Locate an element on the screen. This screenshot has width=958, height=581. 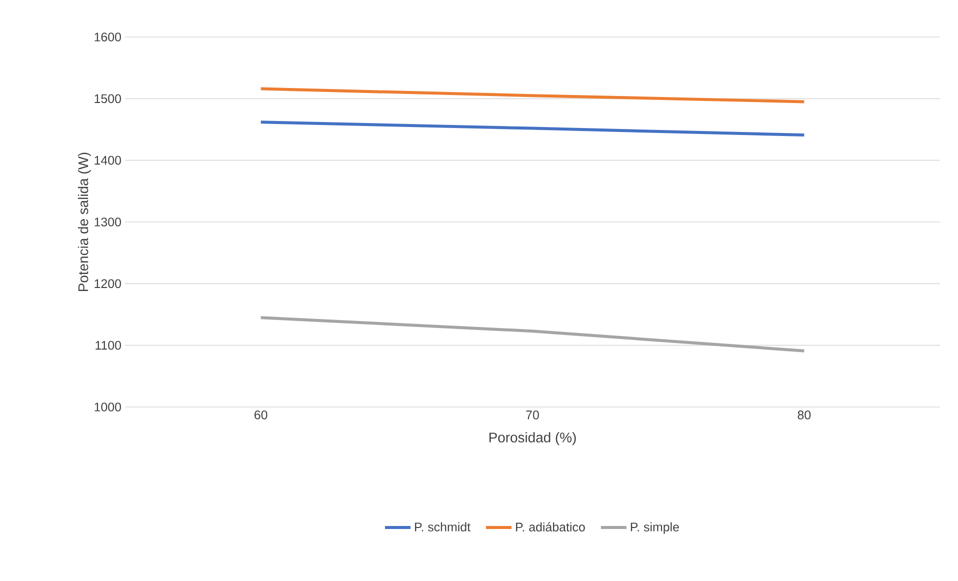
y-tick-label: 1100 is located at coordinates (108, 345).